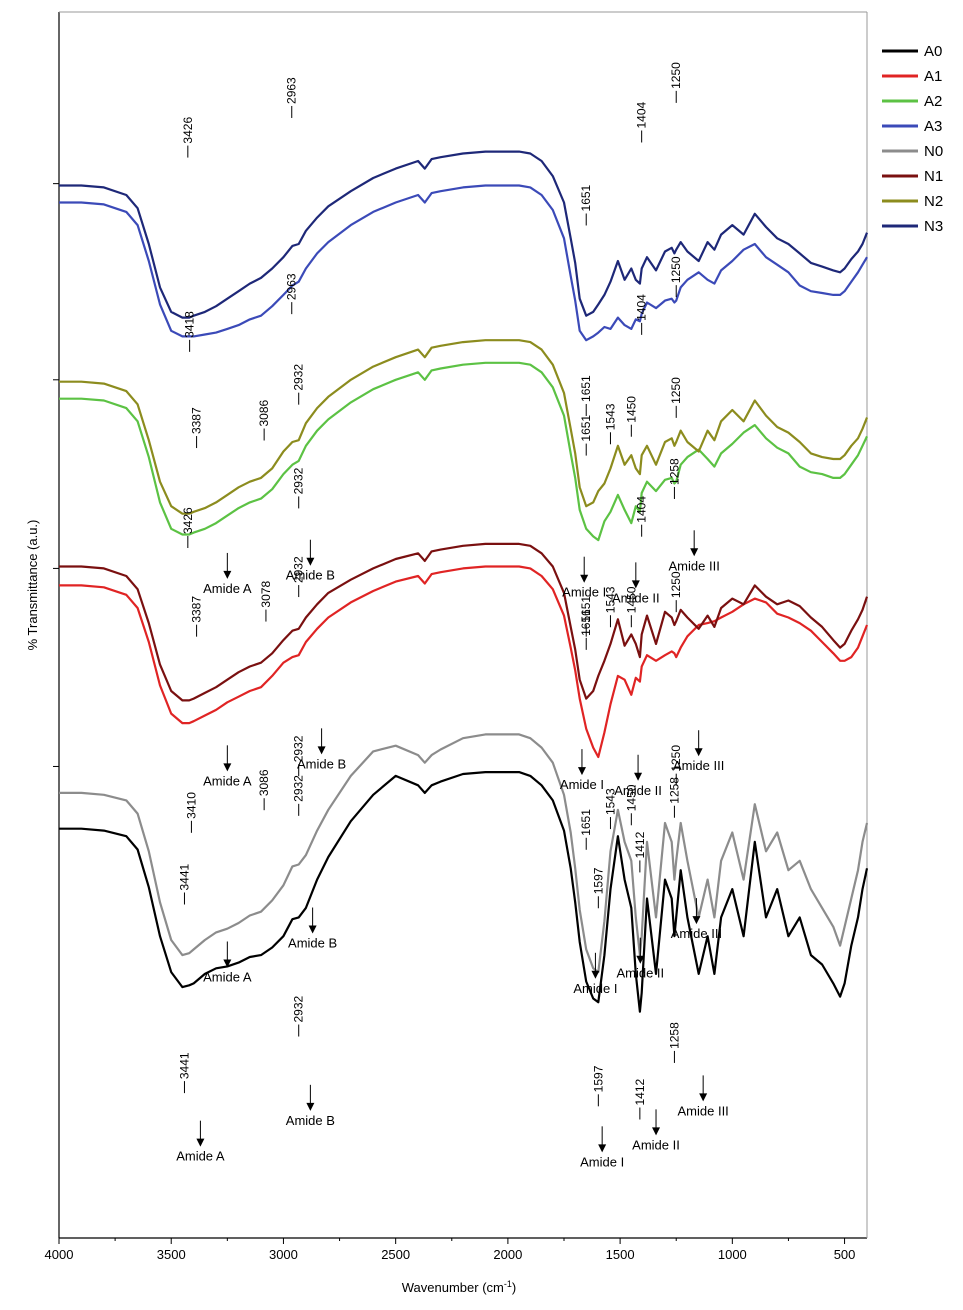 The width and height of the screenshot is (963, 1310). What do you see at coordinates (507, 1254) in the screenshot?
I see `x-tick-label: 2000` at bounding box center [507, 1254].